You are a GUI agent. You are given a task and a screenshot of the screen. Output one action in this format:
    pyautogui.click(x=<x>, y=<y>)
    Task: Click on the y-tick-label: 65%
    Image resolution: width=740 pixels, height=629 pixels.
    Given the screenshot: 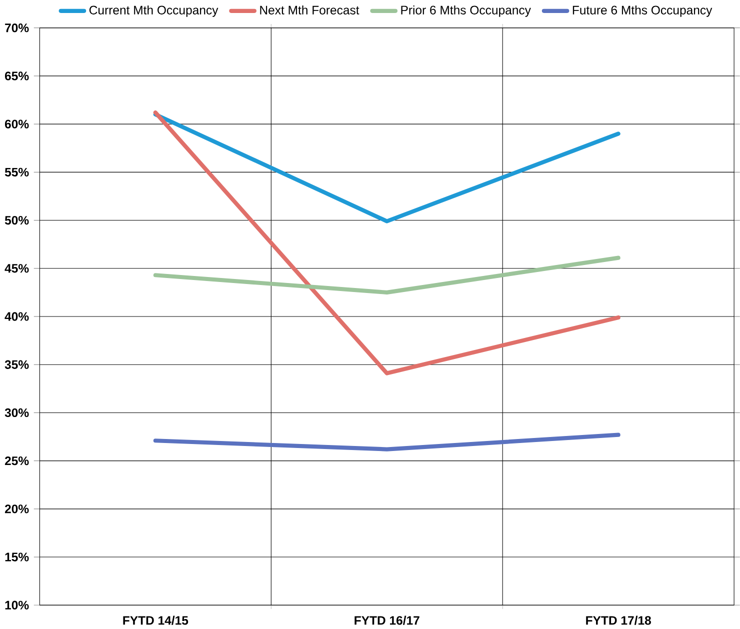 What is the action you would take?
    pyautogui.click(x=16, y=75)
    